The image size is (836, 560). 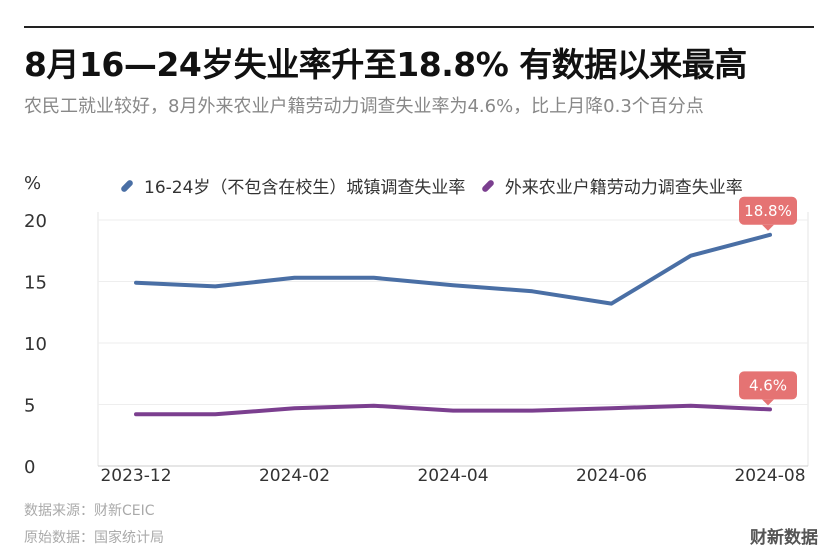 What do you see at coordinates (769, 476) in the screenshot?
I see `x-tick-label: 2024-08` at bounding box center [769, 476].